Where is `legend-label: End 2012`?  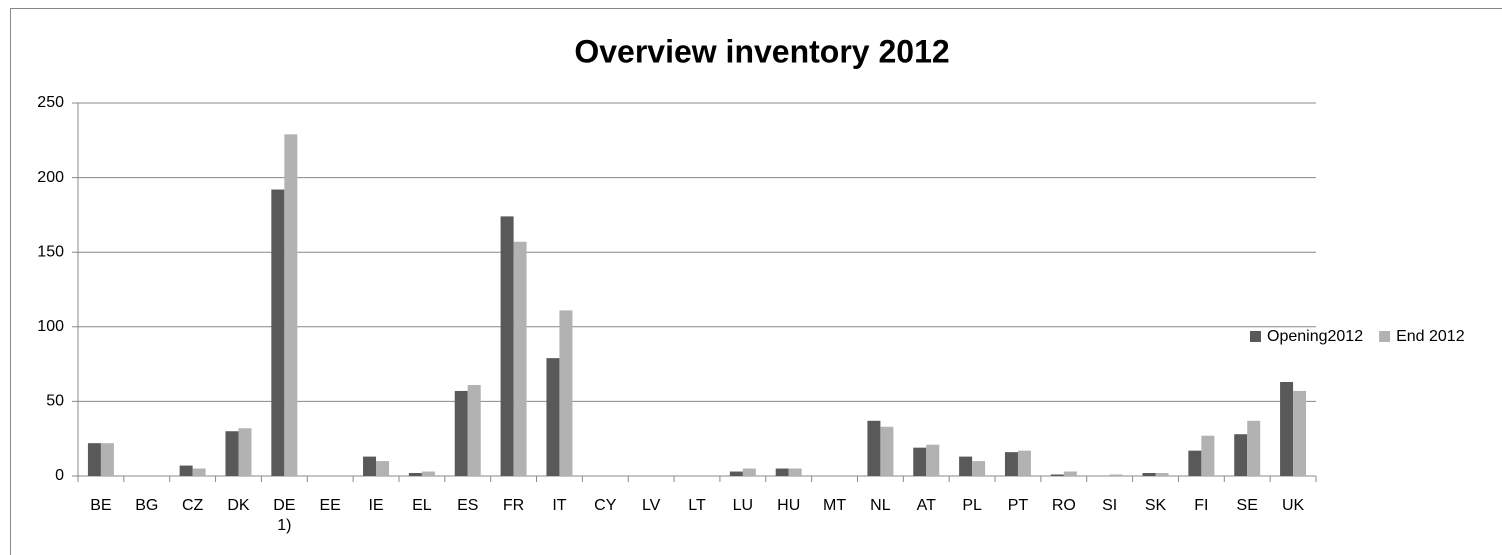 legend-label: End 2012 is located at coordinates (1430, 336).